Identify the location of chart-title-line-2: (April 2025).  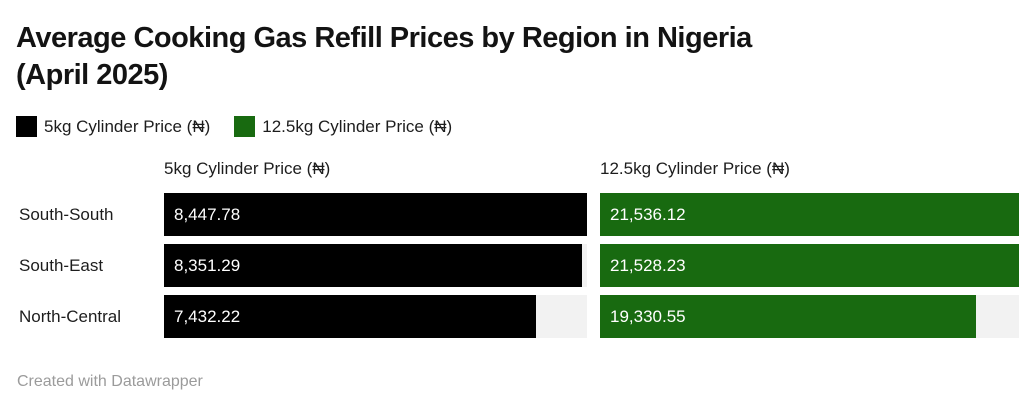
(92, 75).